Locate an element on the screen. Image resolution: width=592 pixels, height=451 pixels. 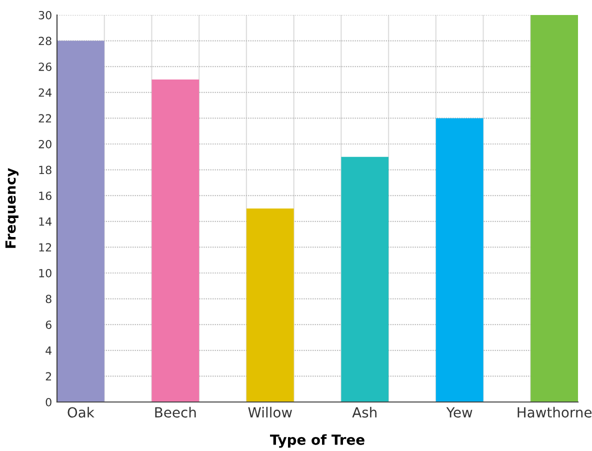
x-tick-label: Oak is located at coordinates (81, 412).